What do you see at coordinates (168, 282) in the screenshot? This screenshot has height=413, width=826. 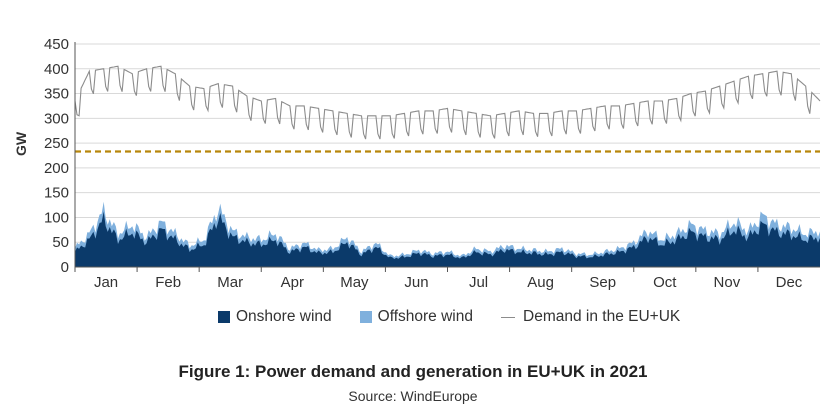 I see `month-label: Feb` at bounding box center [168, 282].